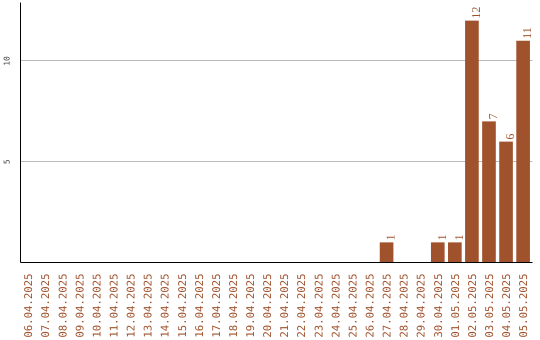  I want to click on x-tick-label: 09.04.2025, so click(79, 306).